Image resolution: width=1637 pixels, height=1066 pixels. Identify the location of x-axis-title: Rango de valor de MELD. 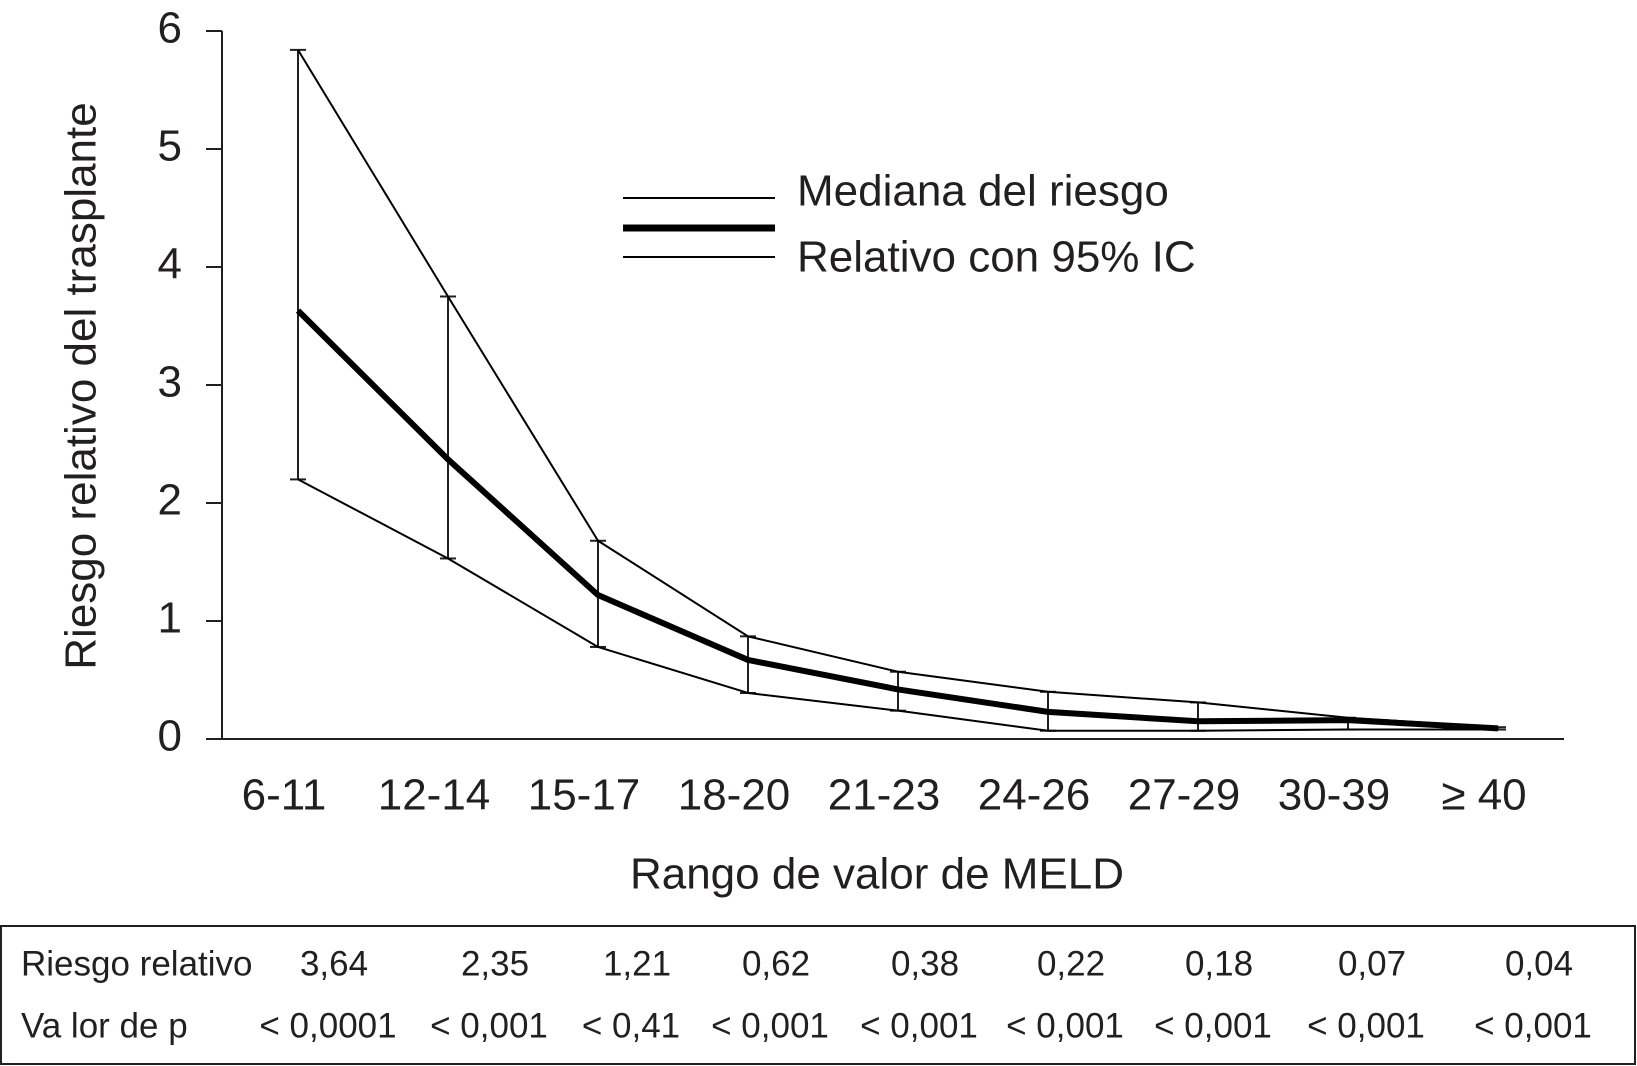
(877, 874).